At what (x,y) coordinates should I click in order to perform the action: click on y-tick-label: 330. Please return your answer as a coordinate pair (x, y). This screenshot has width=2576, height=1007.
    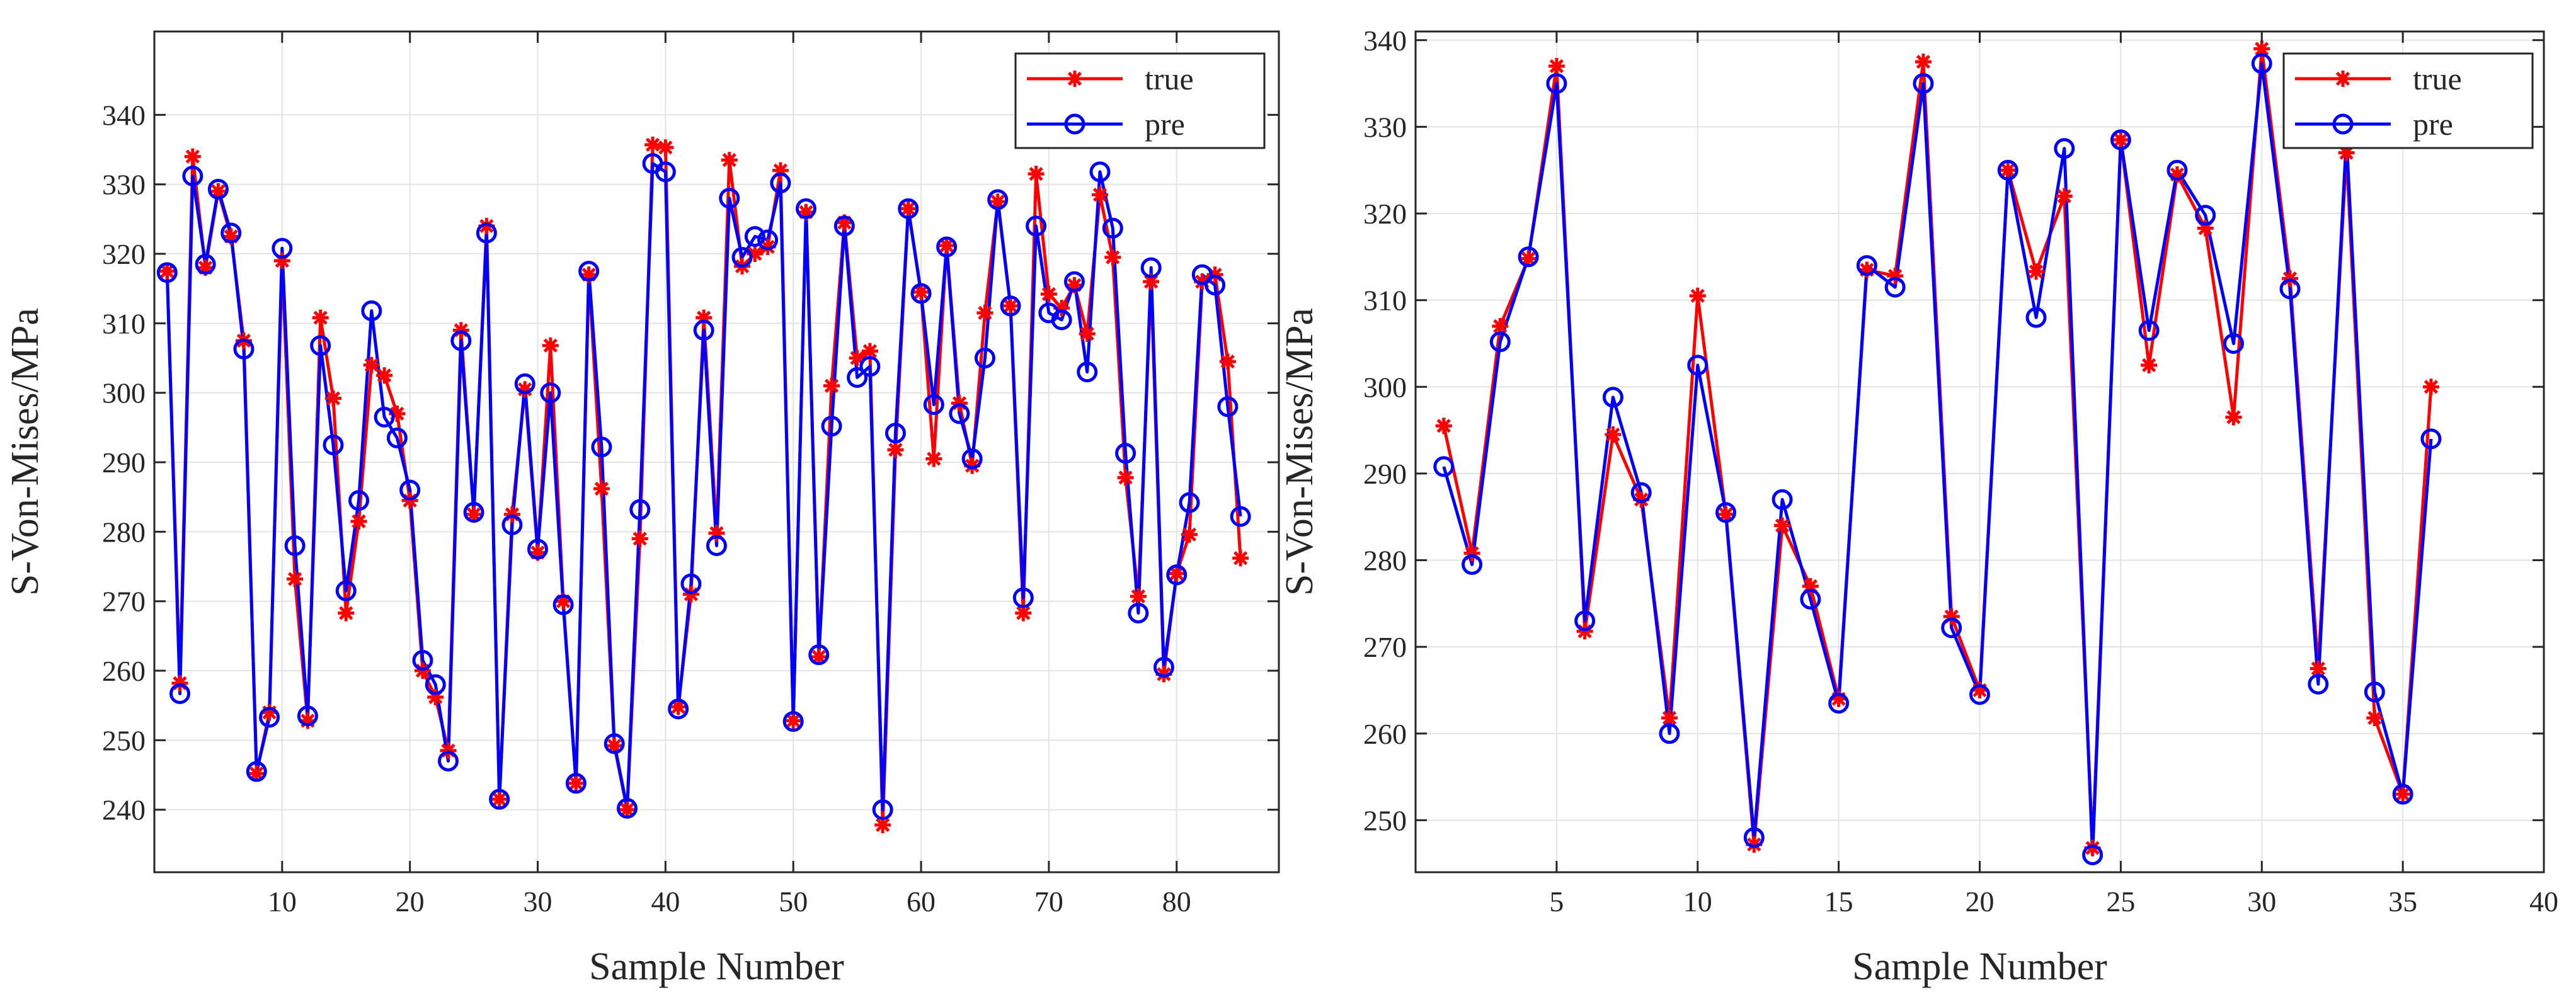
    Looking at the image, I should click on (124, 185).